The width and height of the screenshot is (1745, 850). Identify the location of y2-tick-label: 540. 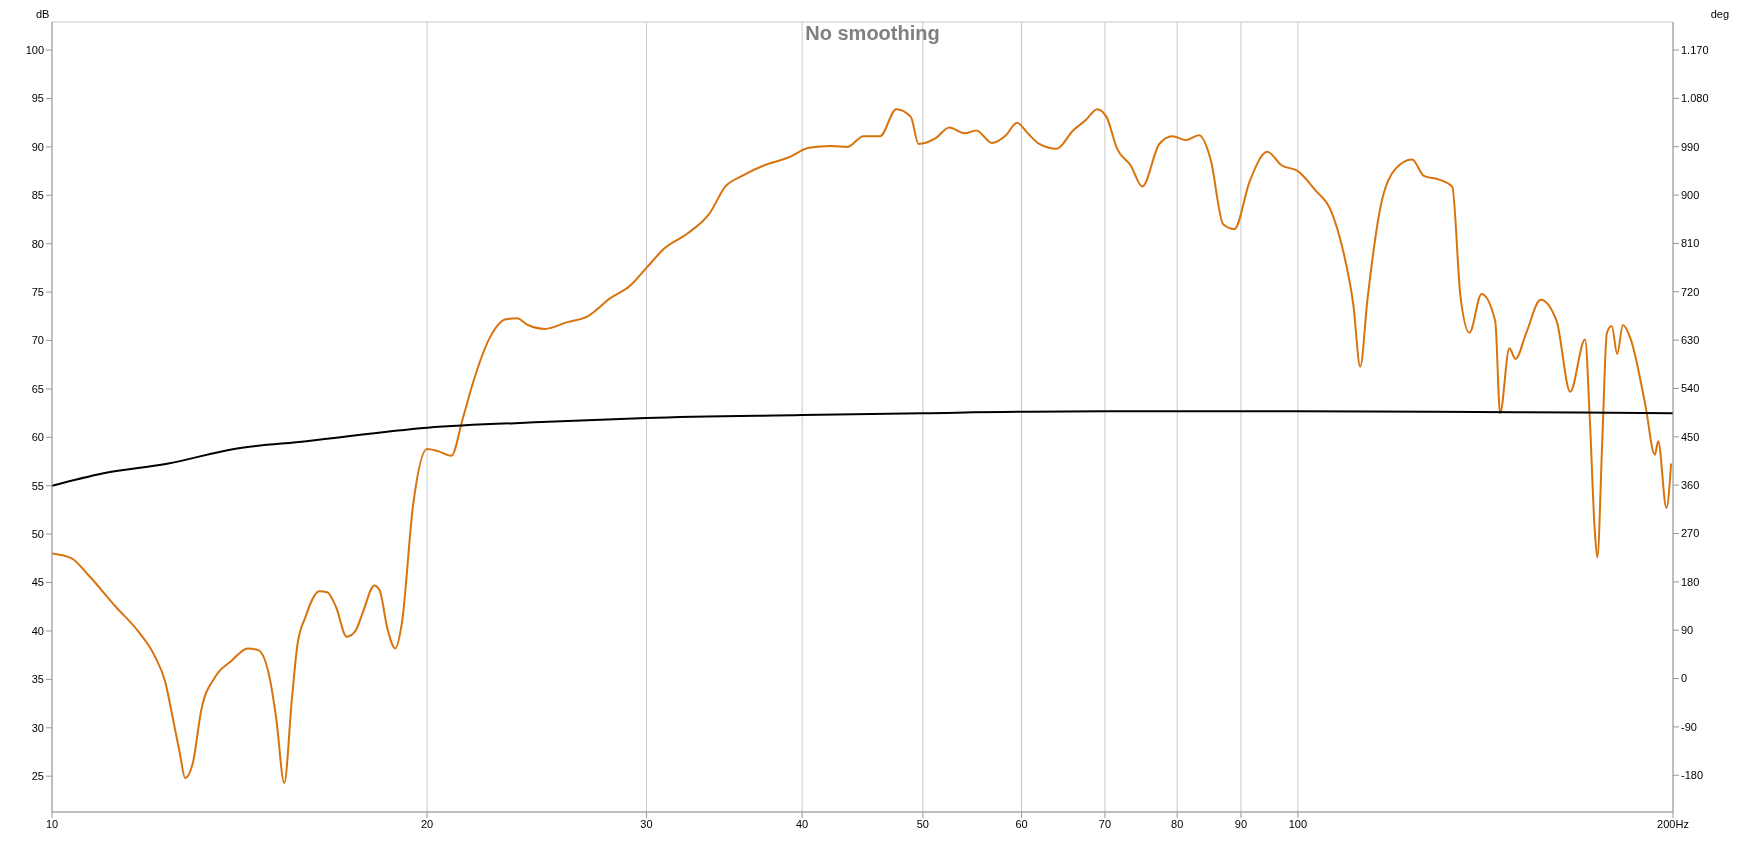
(1690, 388).